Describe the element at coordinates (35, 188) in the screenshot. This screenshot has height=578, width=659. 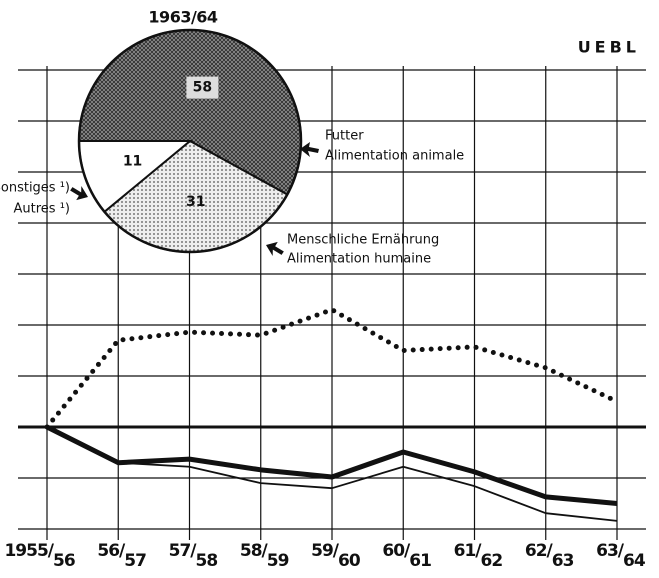
I see `slice-label: Sonstiges ¹)` at that location.